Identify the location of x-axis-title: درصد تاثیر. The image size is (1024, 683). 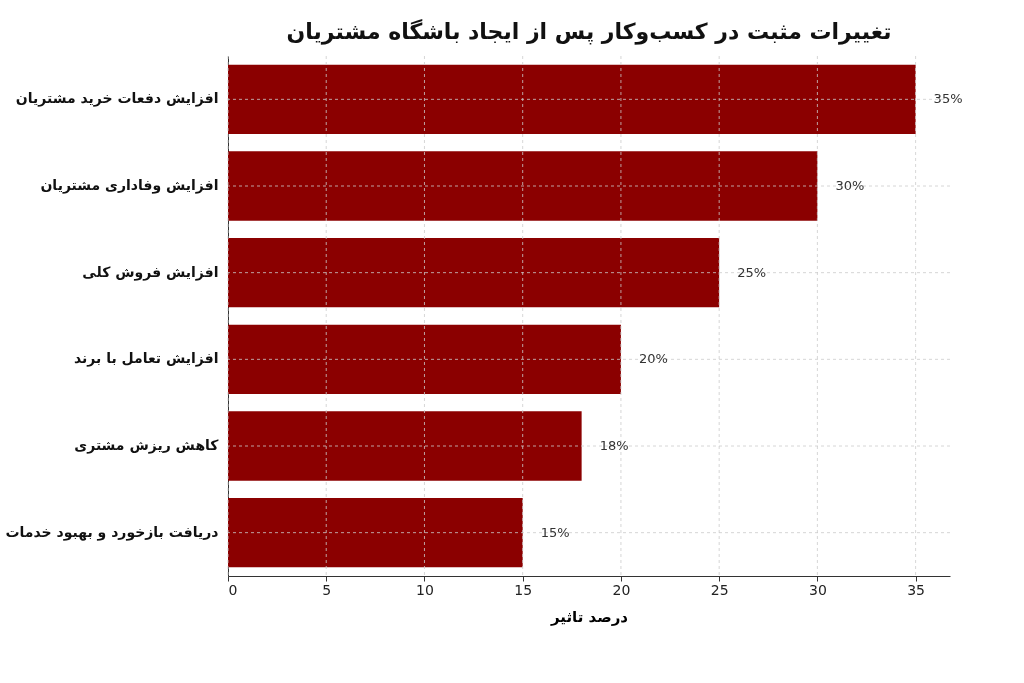
(589, 616).